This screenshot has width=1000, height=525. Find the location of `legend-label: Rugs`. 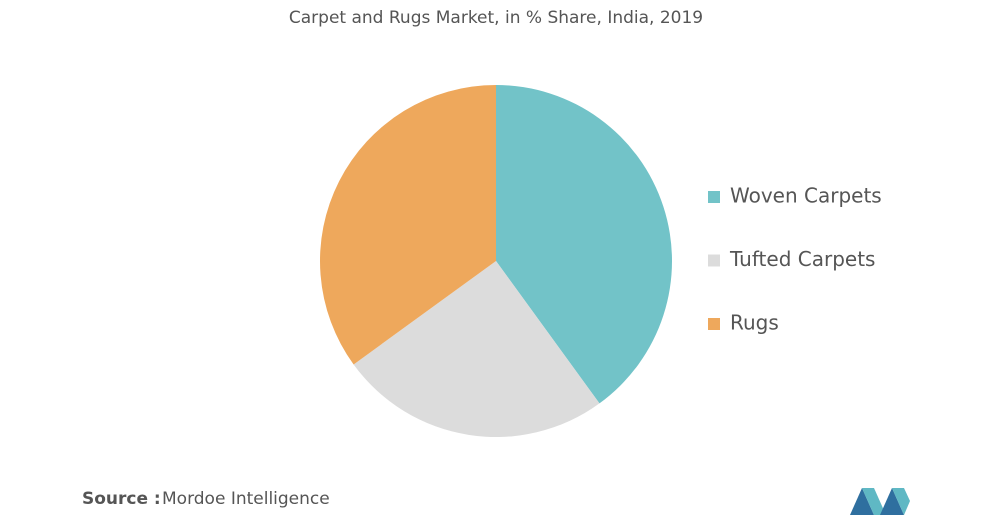

legend-label: Rugs is located at coordinates (754, 323).